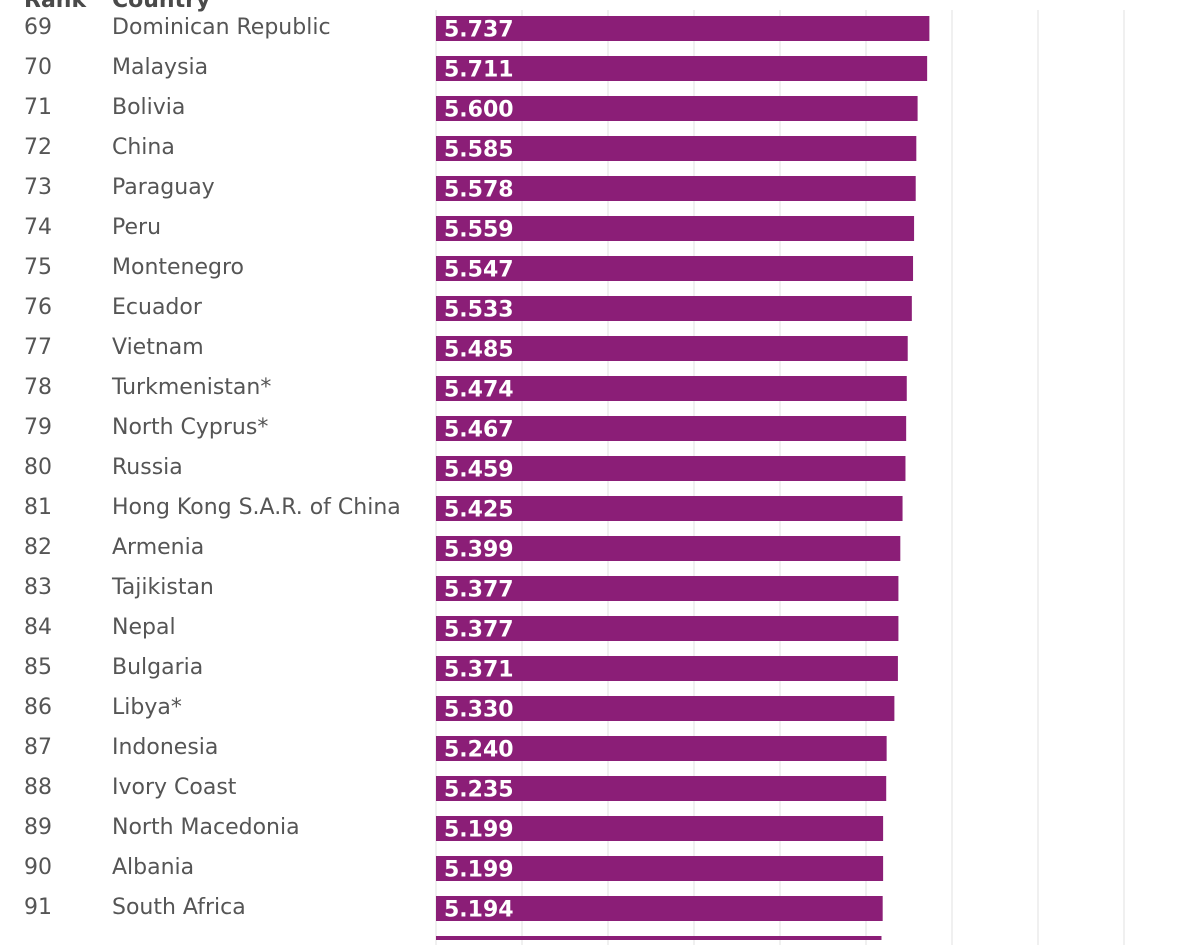  Describe the element at coordinates (153, 867) in the screenshot. I see `country-label: Albania` at that location.